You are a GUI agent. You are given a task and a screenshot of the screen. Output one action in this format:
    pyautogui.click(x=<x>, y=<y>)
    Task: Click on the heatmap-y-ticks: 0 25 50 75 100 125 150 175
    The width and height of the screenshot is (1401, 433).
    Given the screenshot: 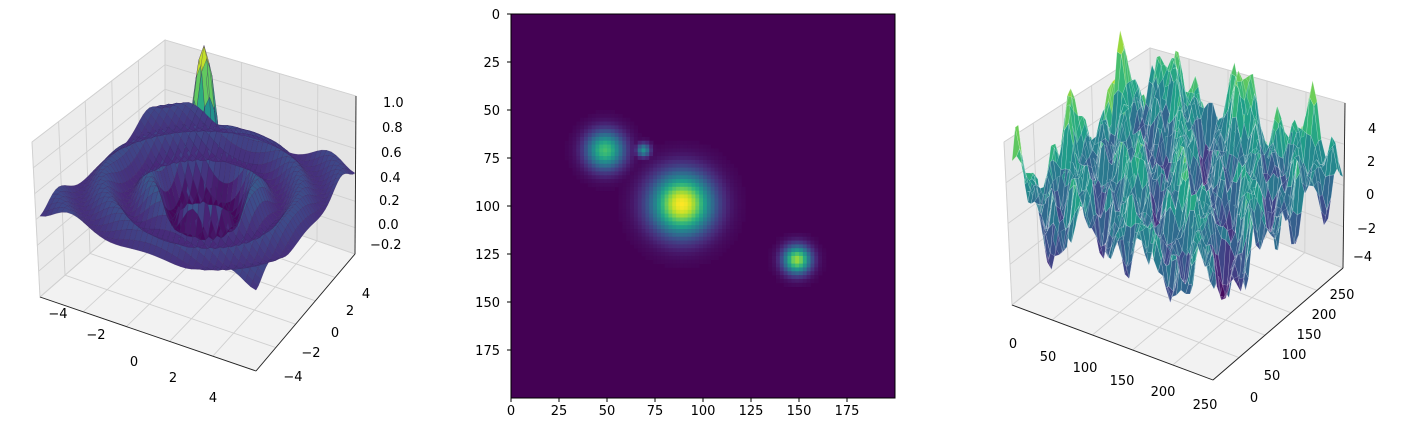 What is the action you would take?
    pyautogui.click(x=487, y=183)
    